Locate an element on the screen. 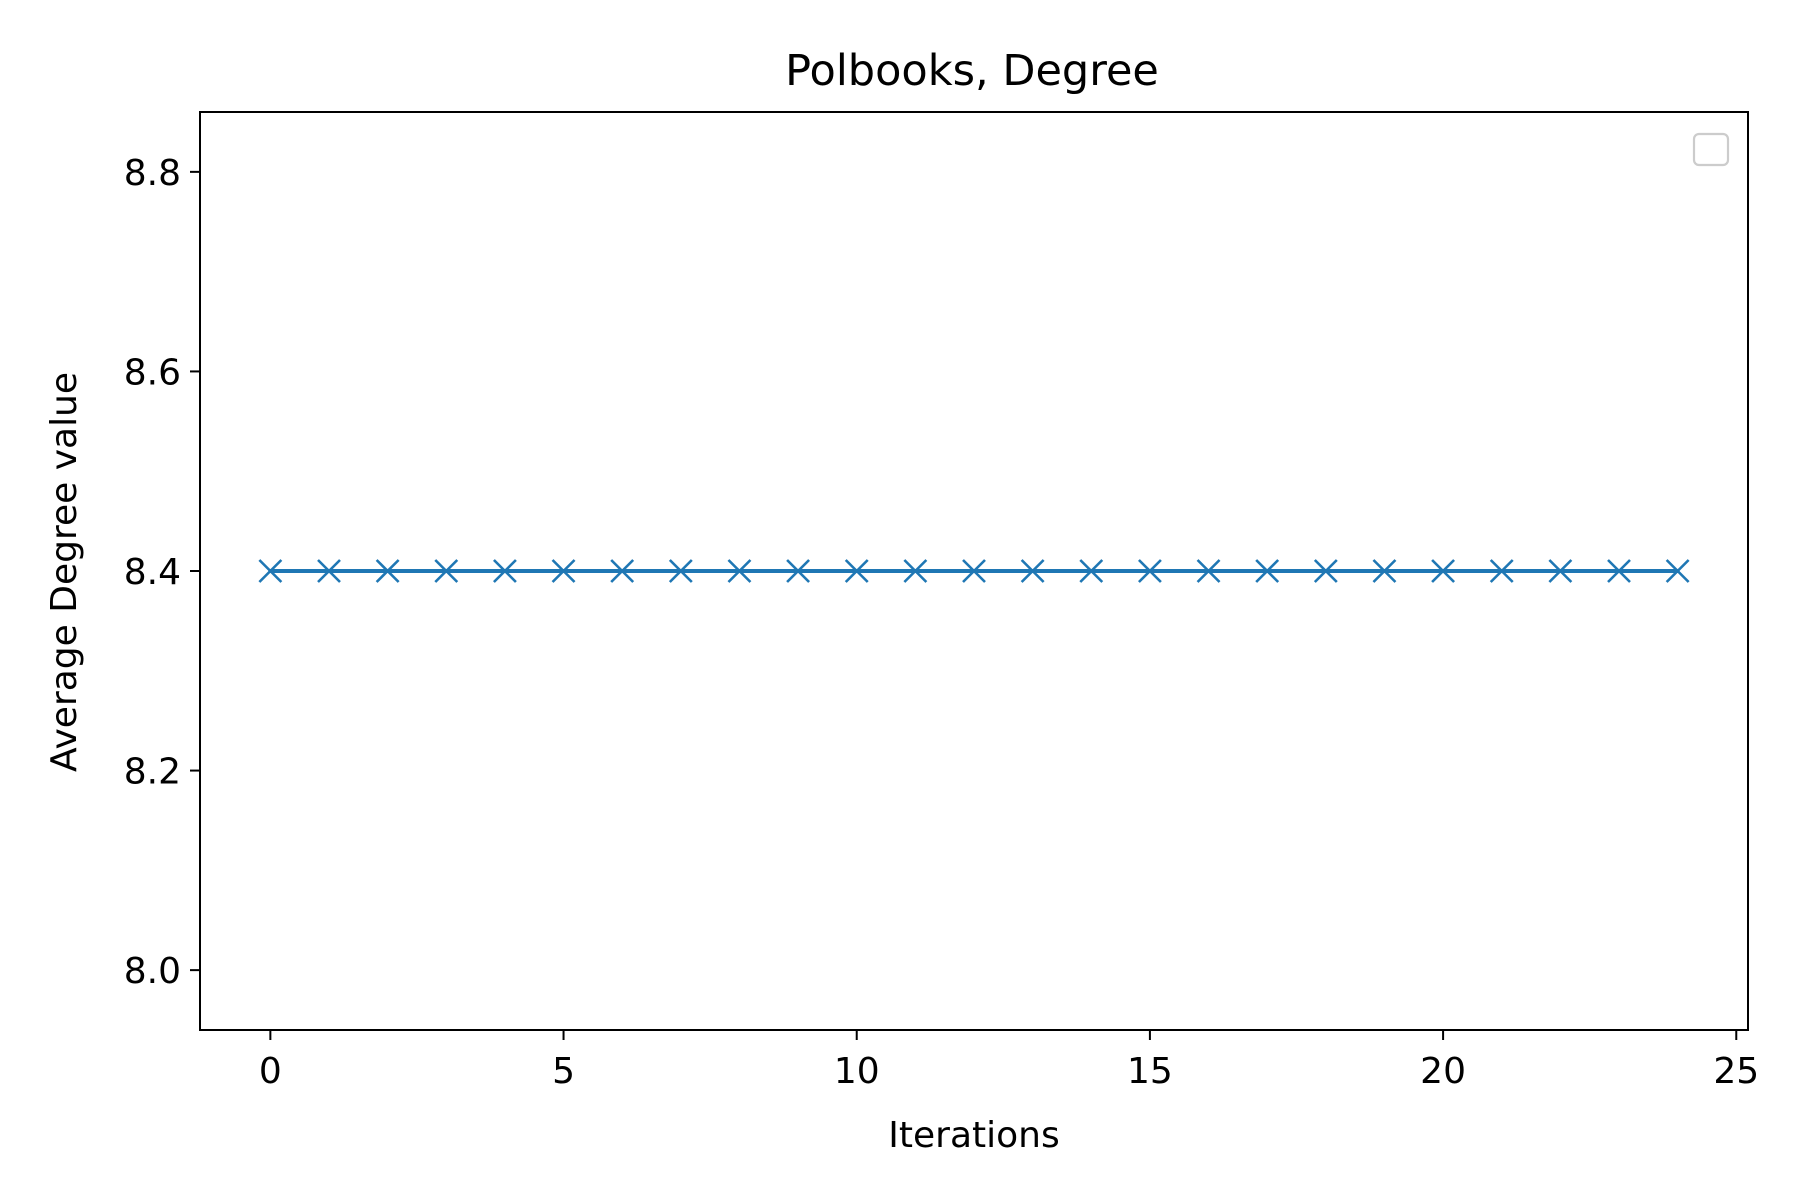 The height and width of the screenshot is (1200, 1800). series-layer is located at coordinates (974, 571).